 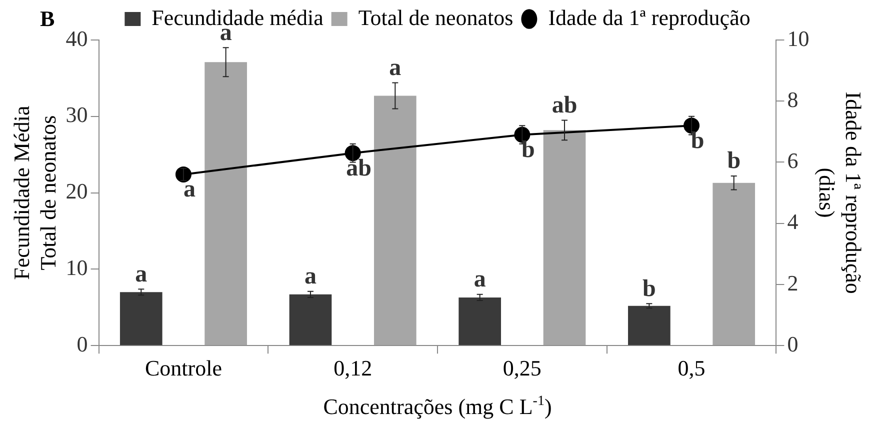 What do you see at coordinates (798, 38) in the screenshot?
I see `y2-tick-label: 10` at bounding box center [798, 38].